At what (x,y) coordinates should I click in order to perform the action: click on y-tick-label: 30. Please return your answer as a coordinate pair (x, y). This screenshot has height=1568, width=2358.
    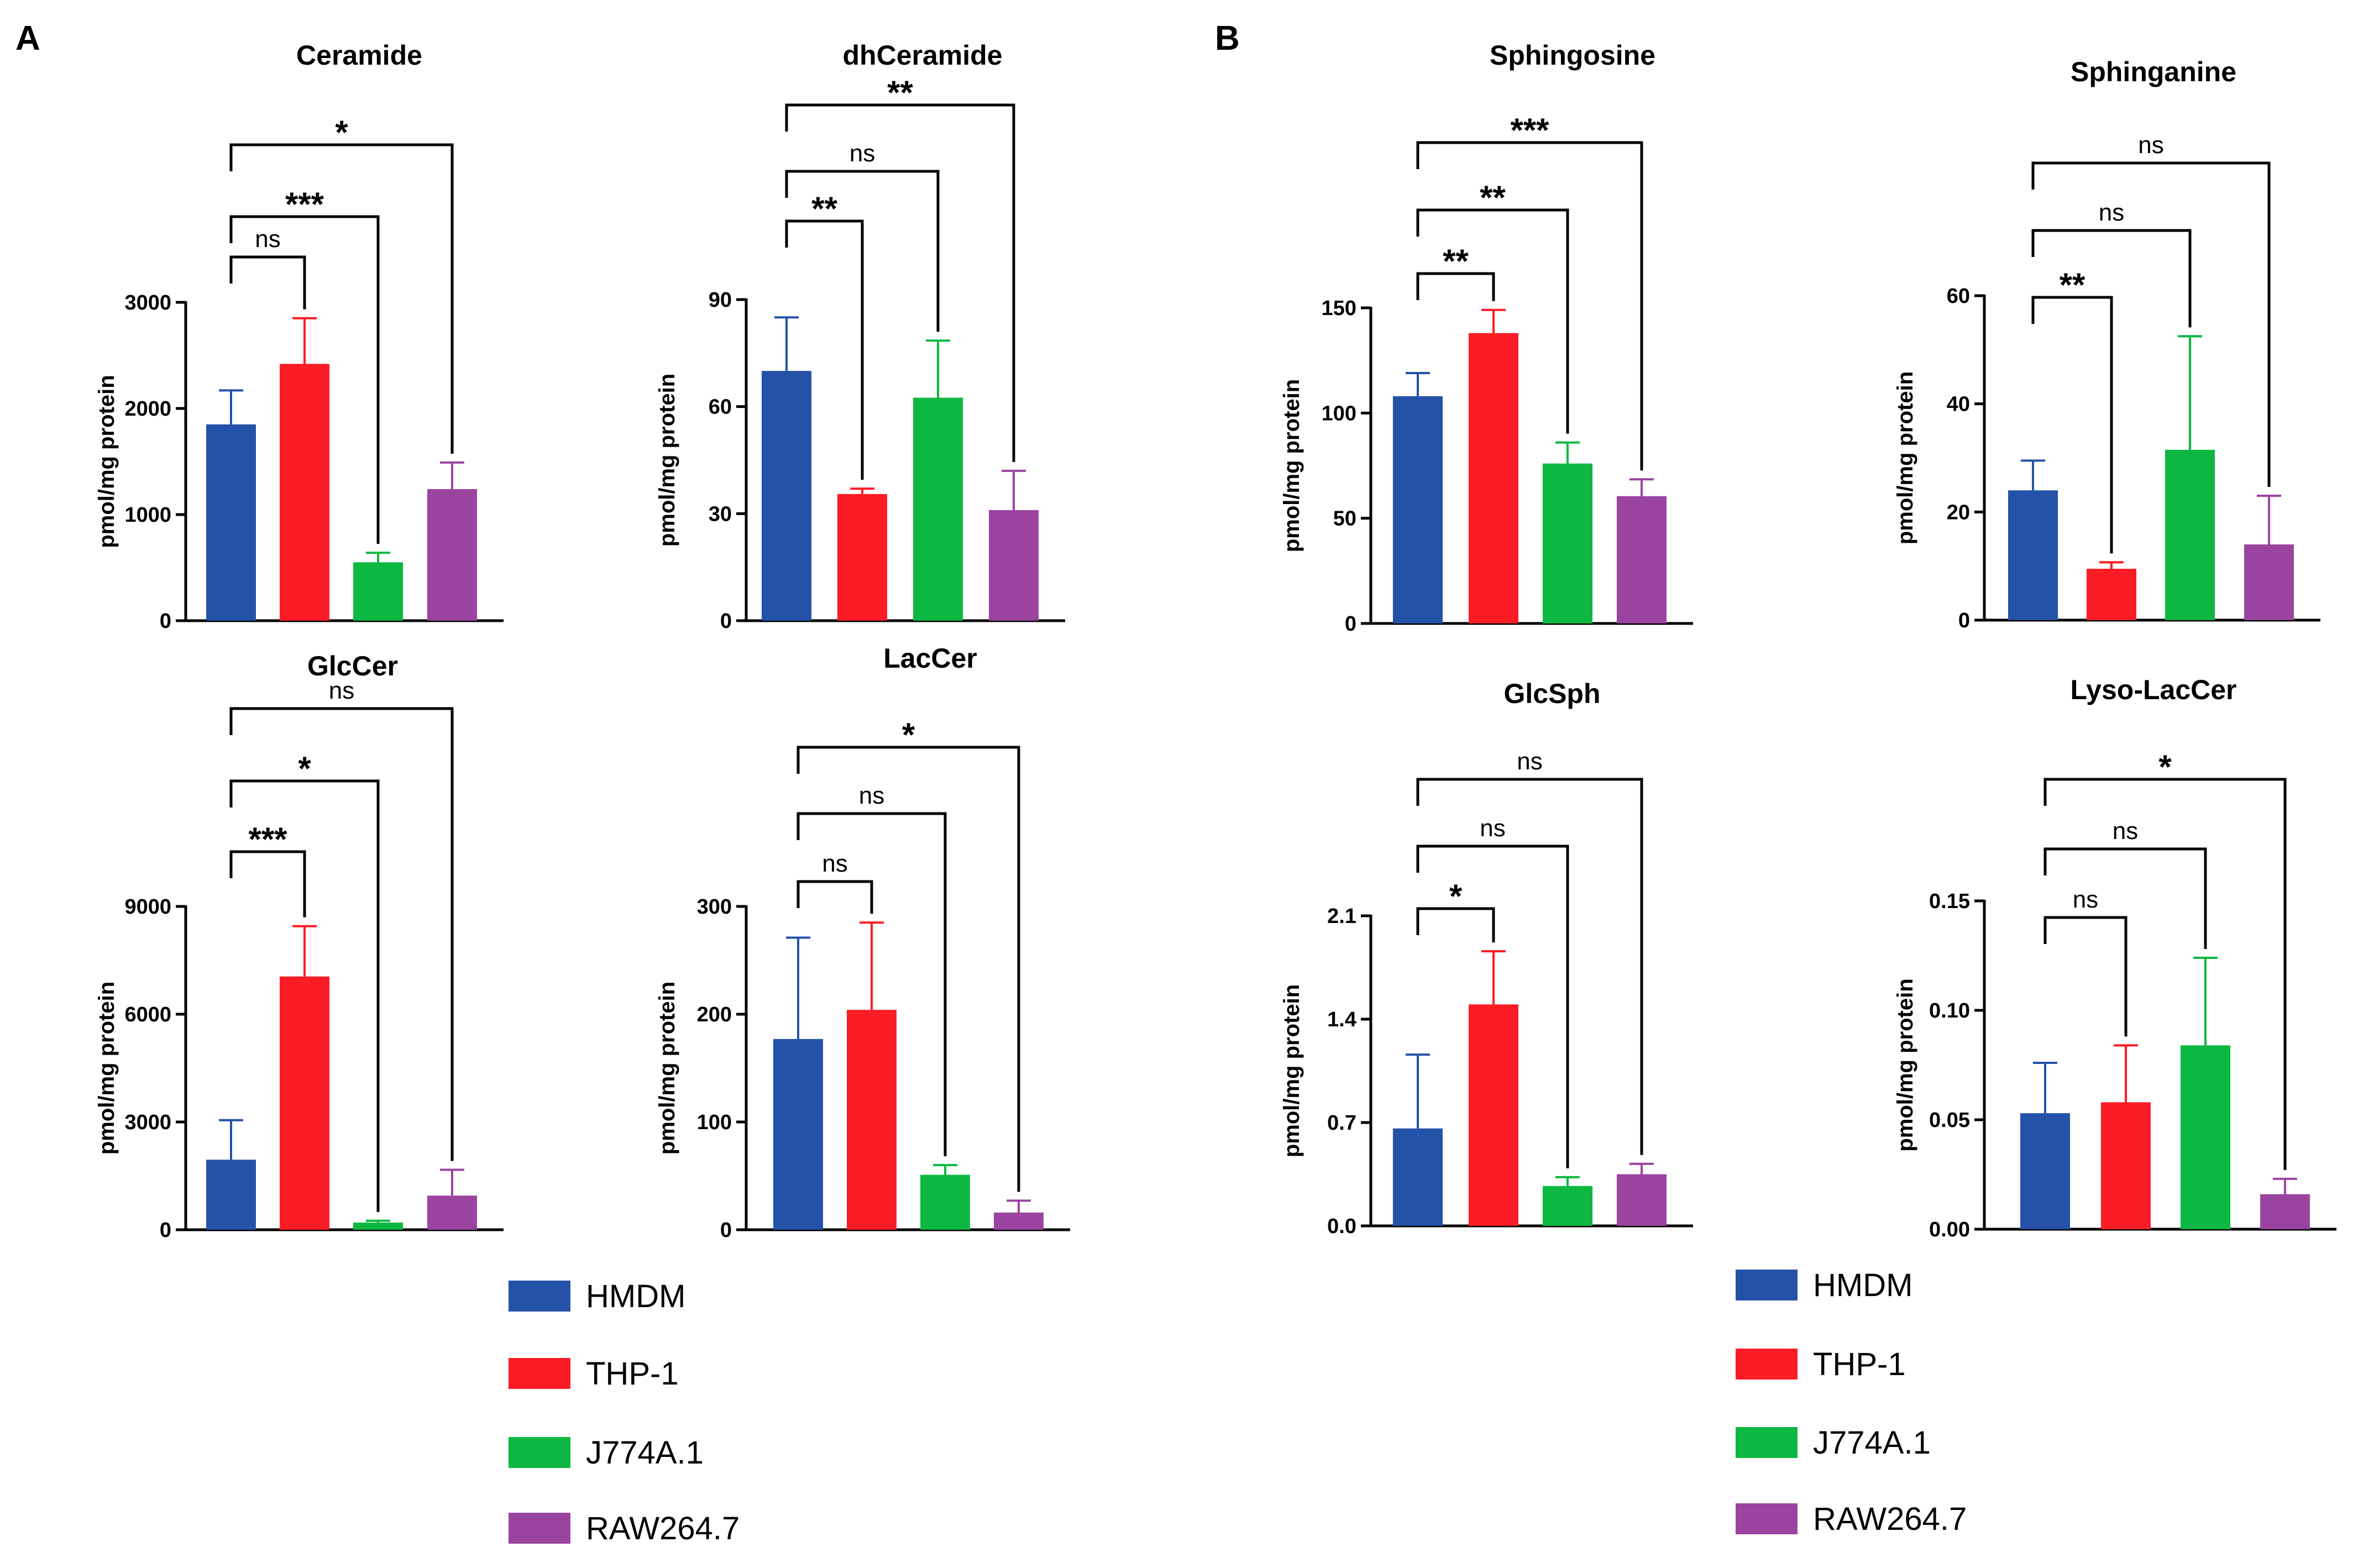
    Looking at the image, I should click on (720, 514).